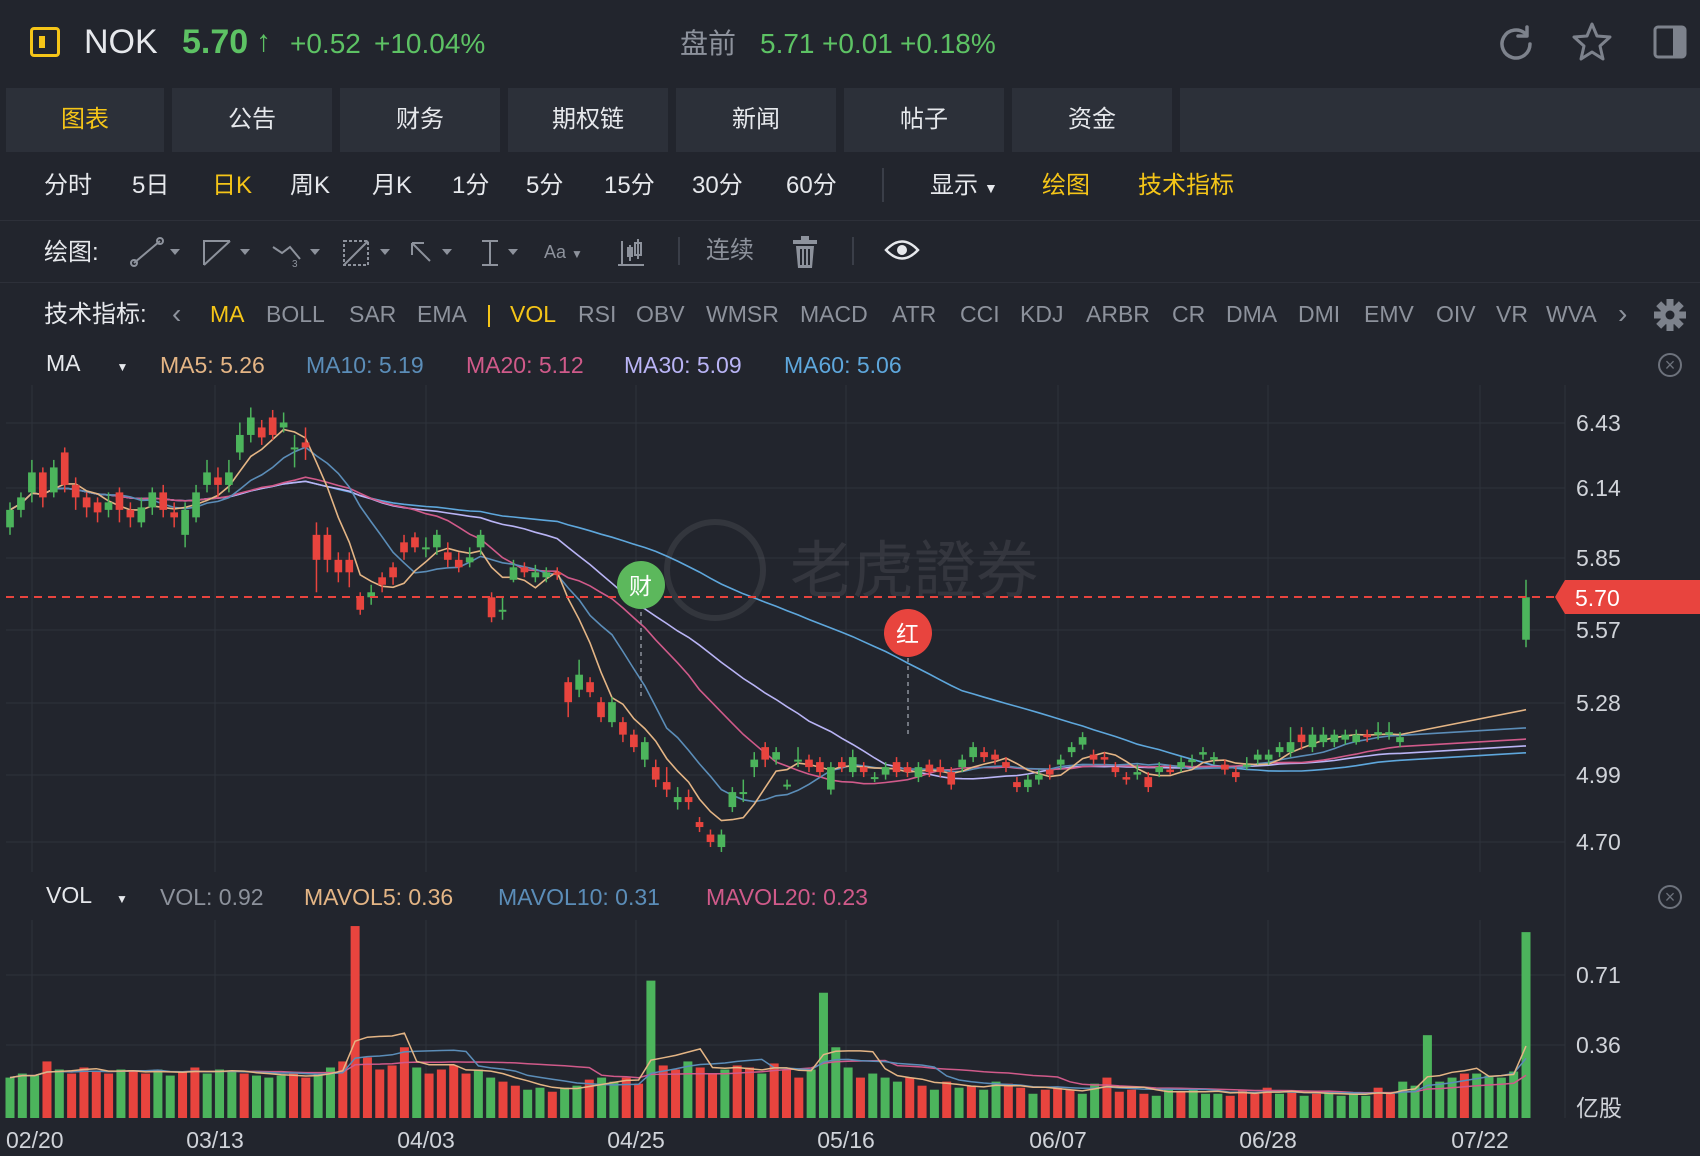  I want to click on earnings-marker: 财, so click(641, 630).